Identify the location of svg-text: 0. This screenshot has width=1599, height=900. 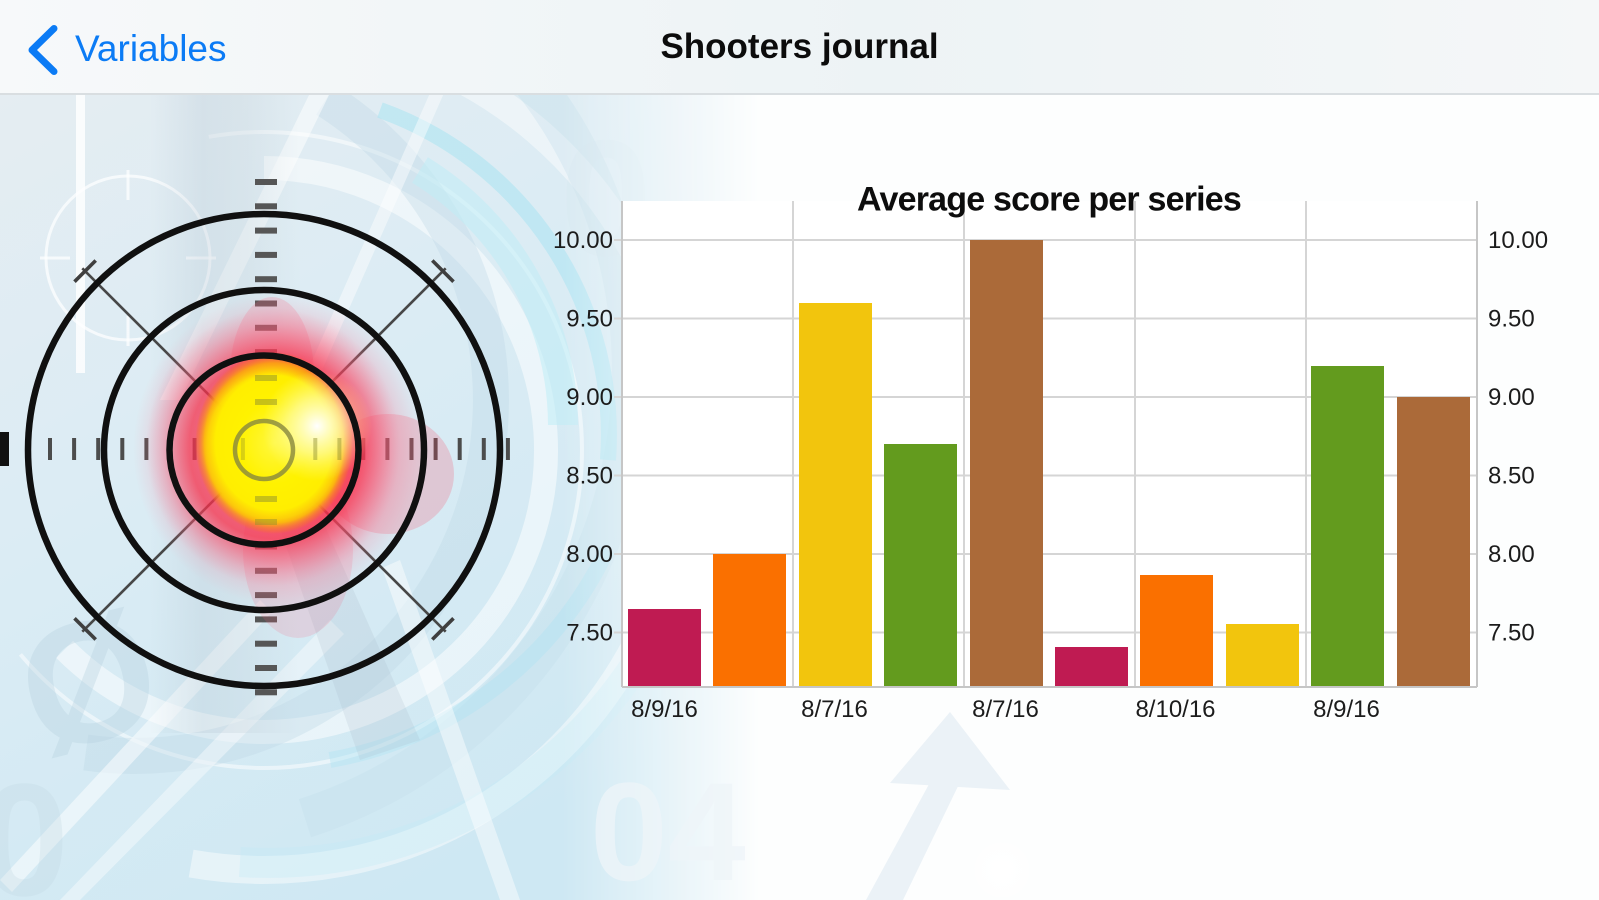
(34, 825).